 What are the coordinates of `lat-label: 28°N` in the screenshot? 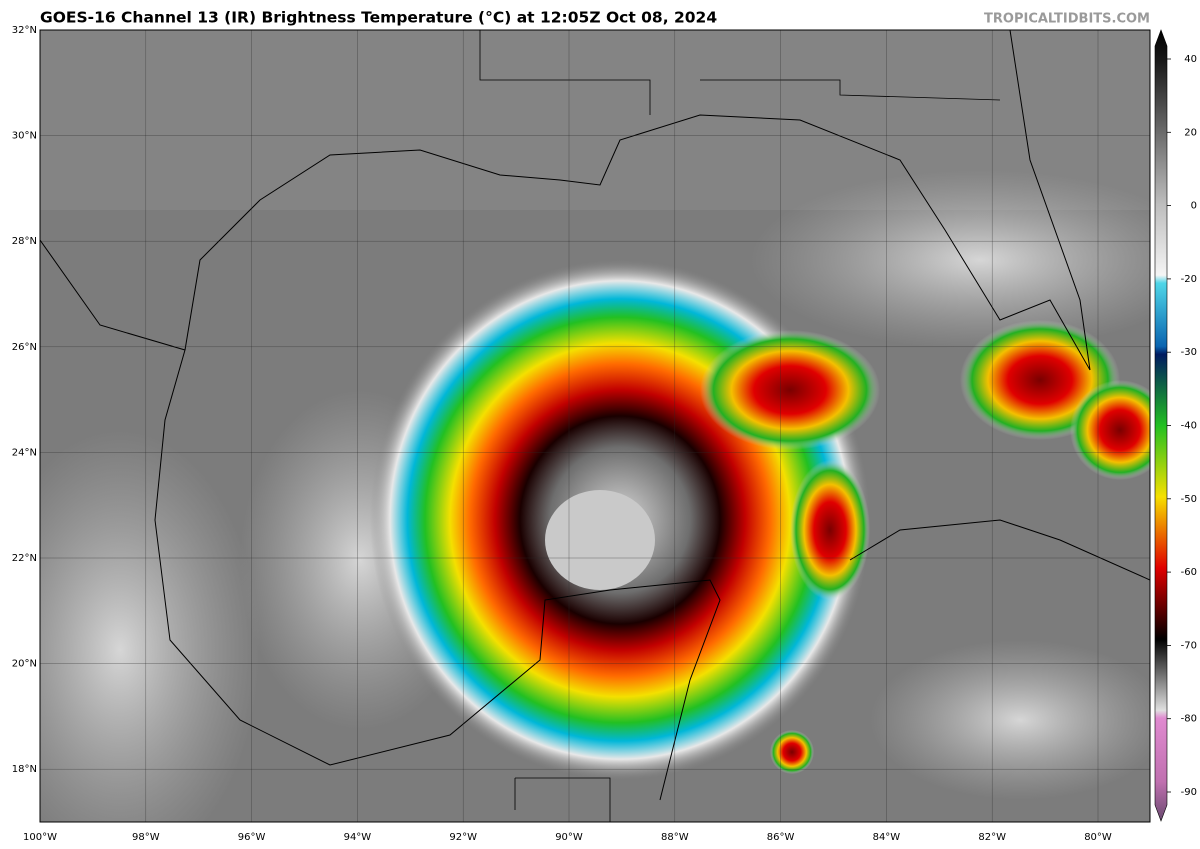 It's located at (24, 241).